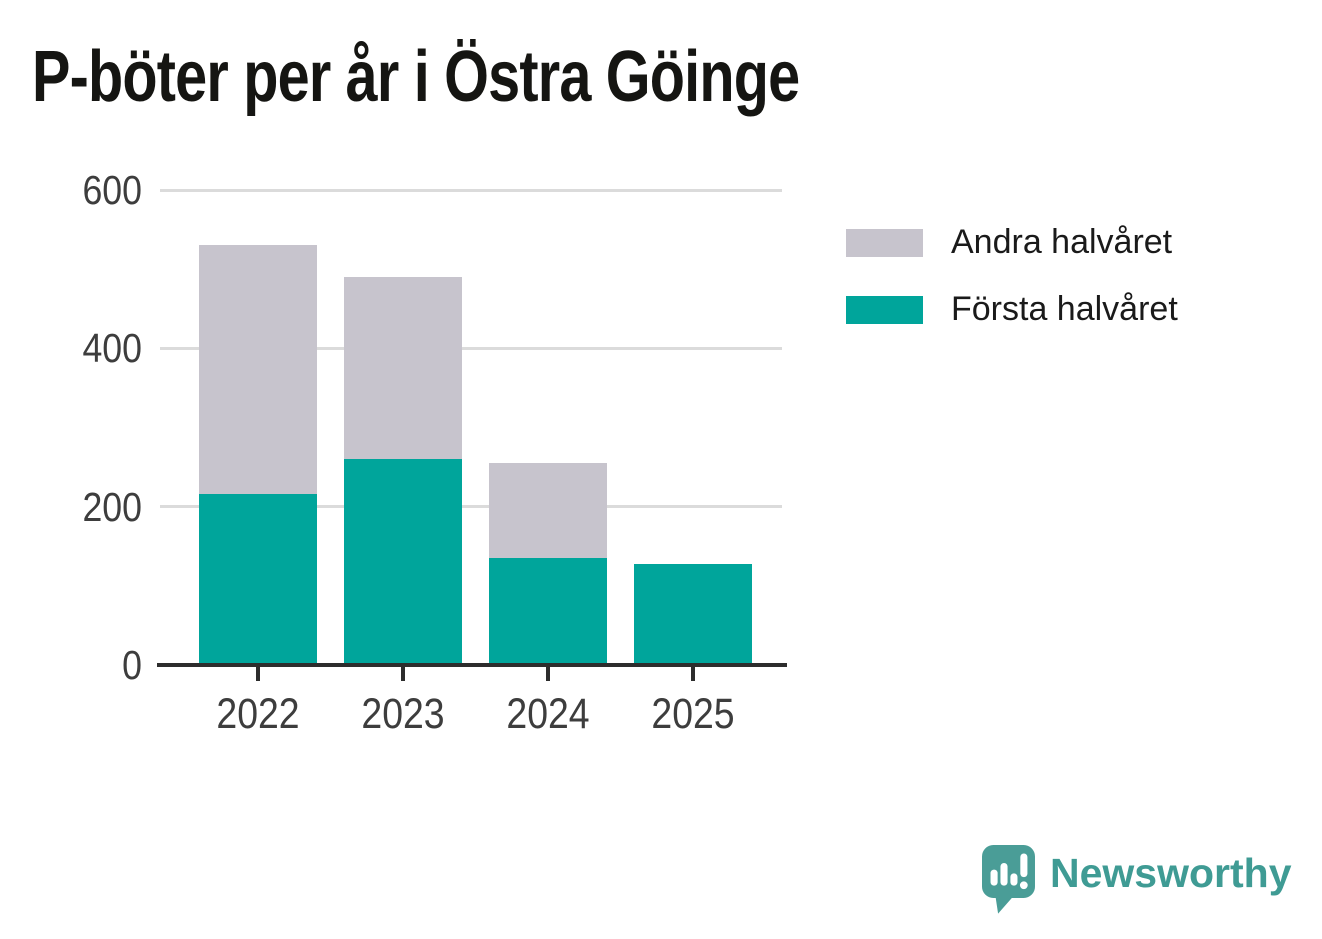 This screenshot has height=939, width=1322. Describe the element at coordinates (403, 368) in the screenshot. I see `bar-2023-andra` at that location.